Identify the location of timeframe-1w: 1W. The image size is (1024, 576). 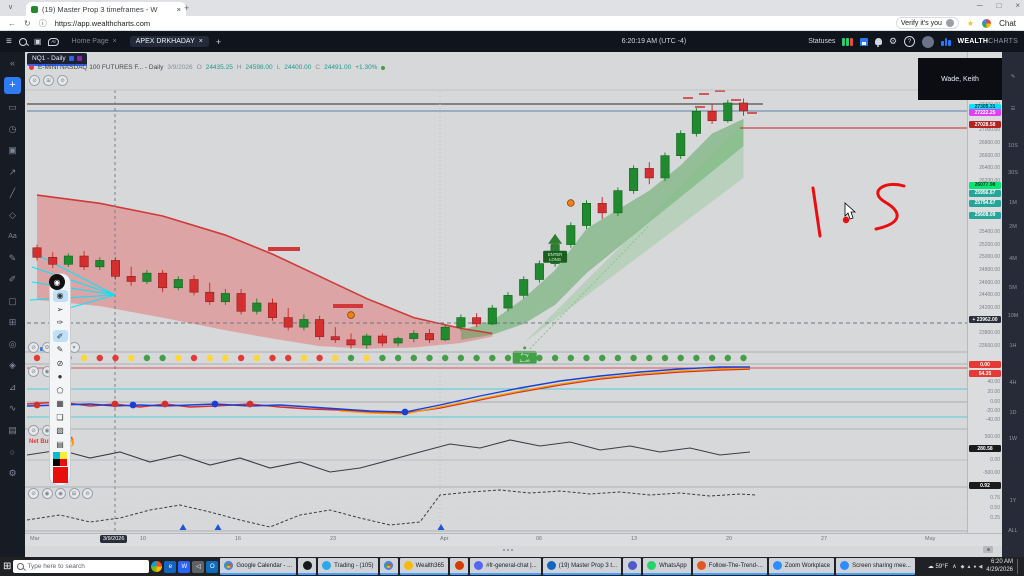
(1013, 439).